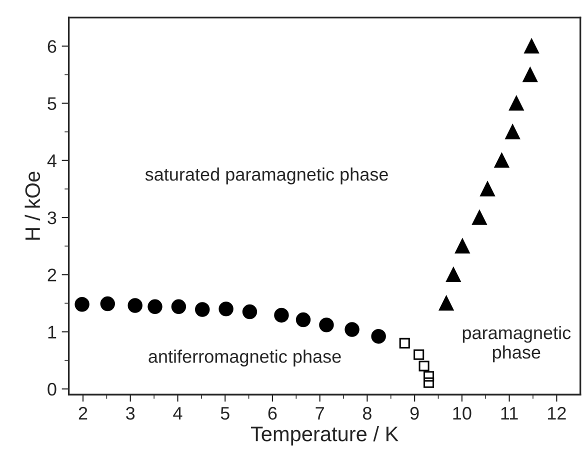 The width and height of the screenshot is (588, 451). Describe the element at coordinates (52, 103) in the screenshot. I see `y-tick-label: 5` at that location.